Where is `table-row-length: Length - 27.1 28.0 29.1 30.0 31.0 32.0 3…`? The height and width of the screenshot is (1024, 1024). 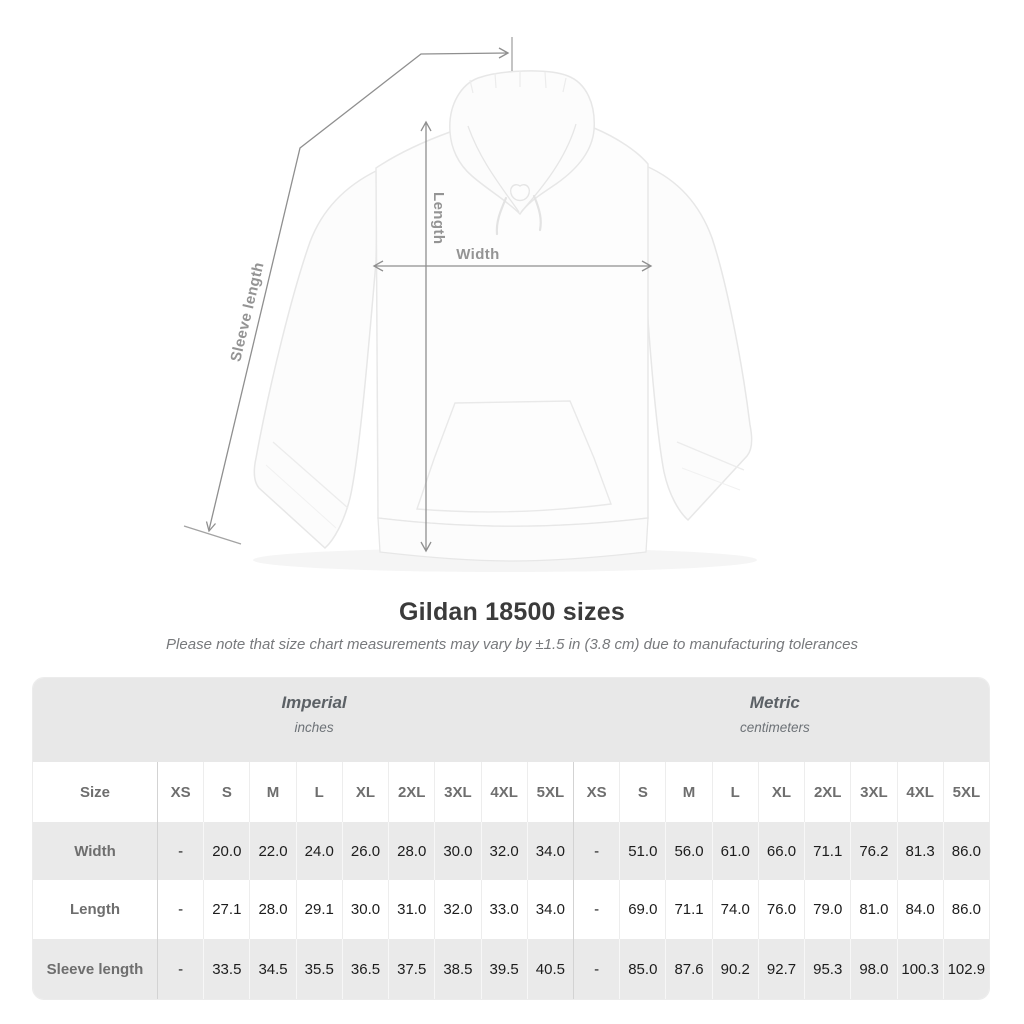 table-row-length: Length - 27.1 28.0 29.1 30.0 31.0 32.0 3… is located at coordinates (511, 909).